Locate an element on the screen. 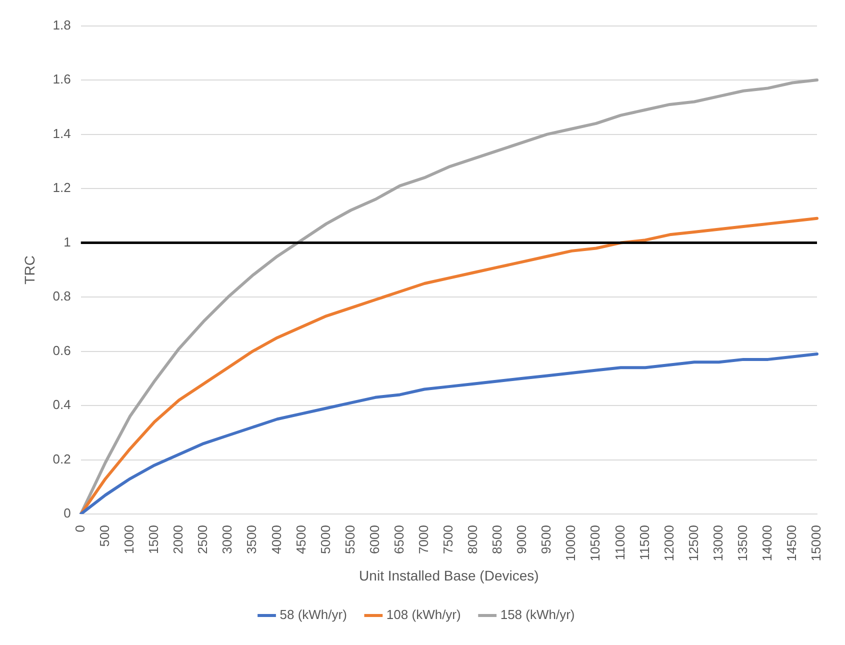 Image resolution: width=845 pixels, height=645 pixels. x-tick-label: 12000 is located at coordinates (668, 543).